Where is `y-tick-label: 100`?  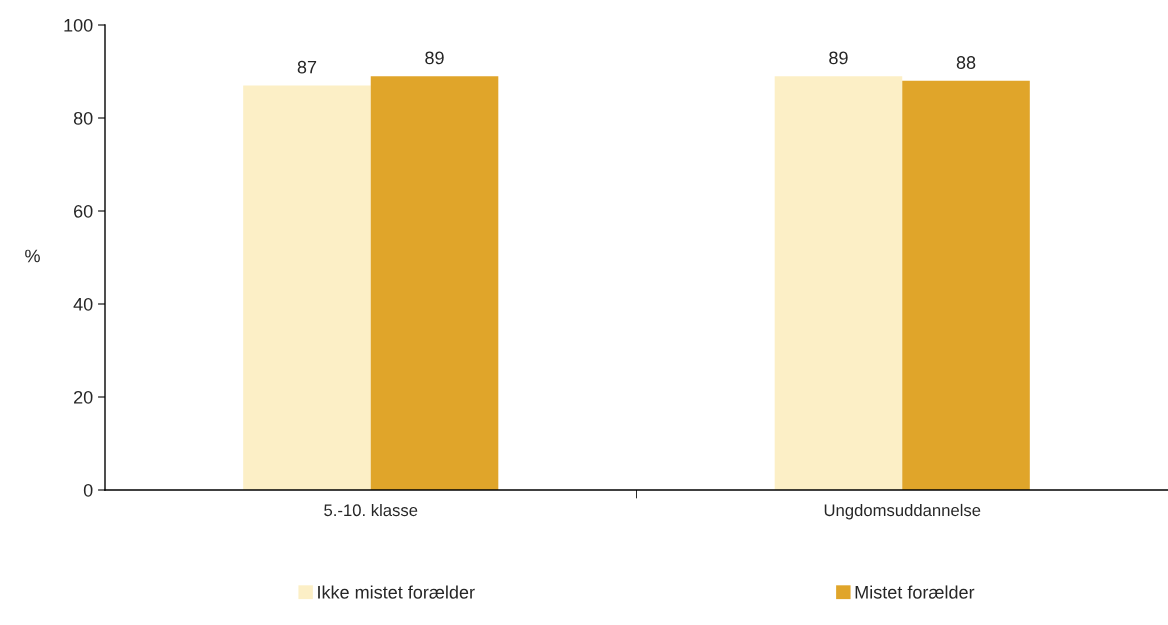
y-tick-label: 100 is located at coordinates (78, 25).